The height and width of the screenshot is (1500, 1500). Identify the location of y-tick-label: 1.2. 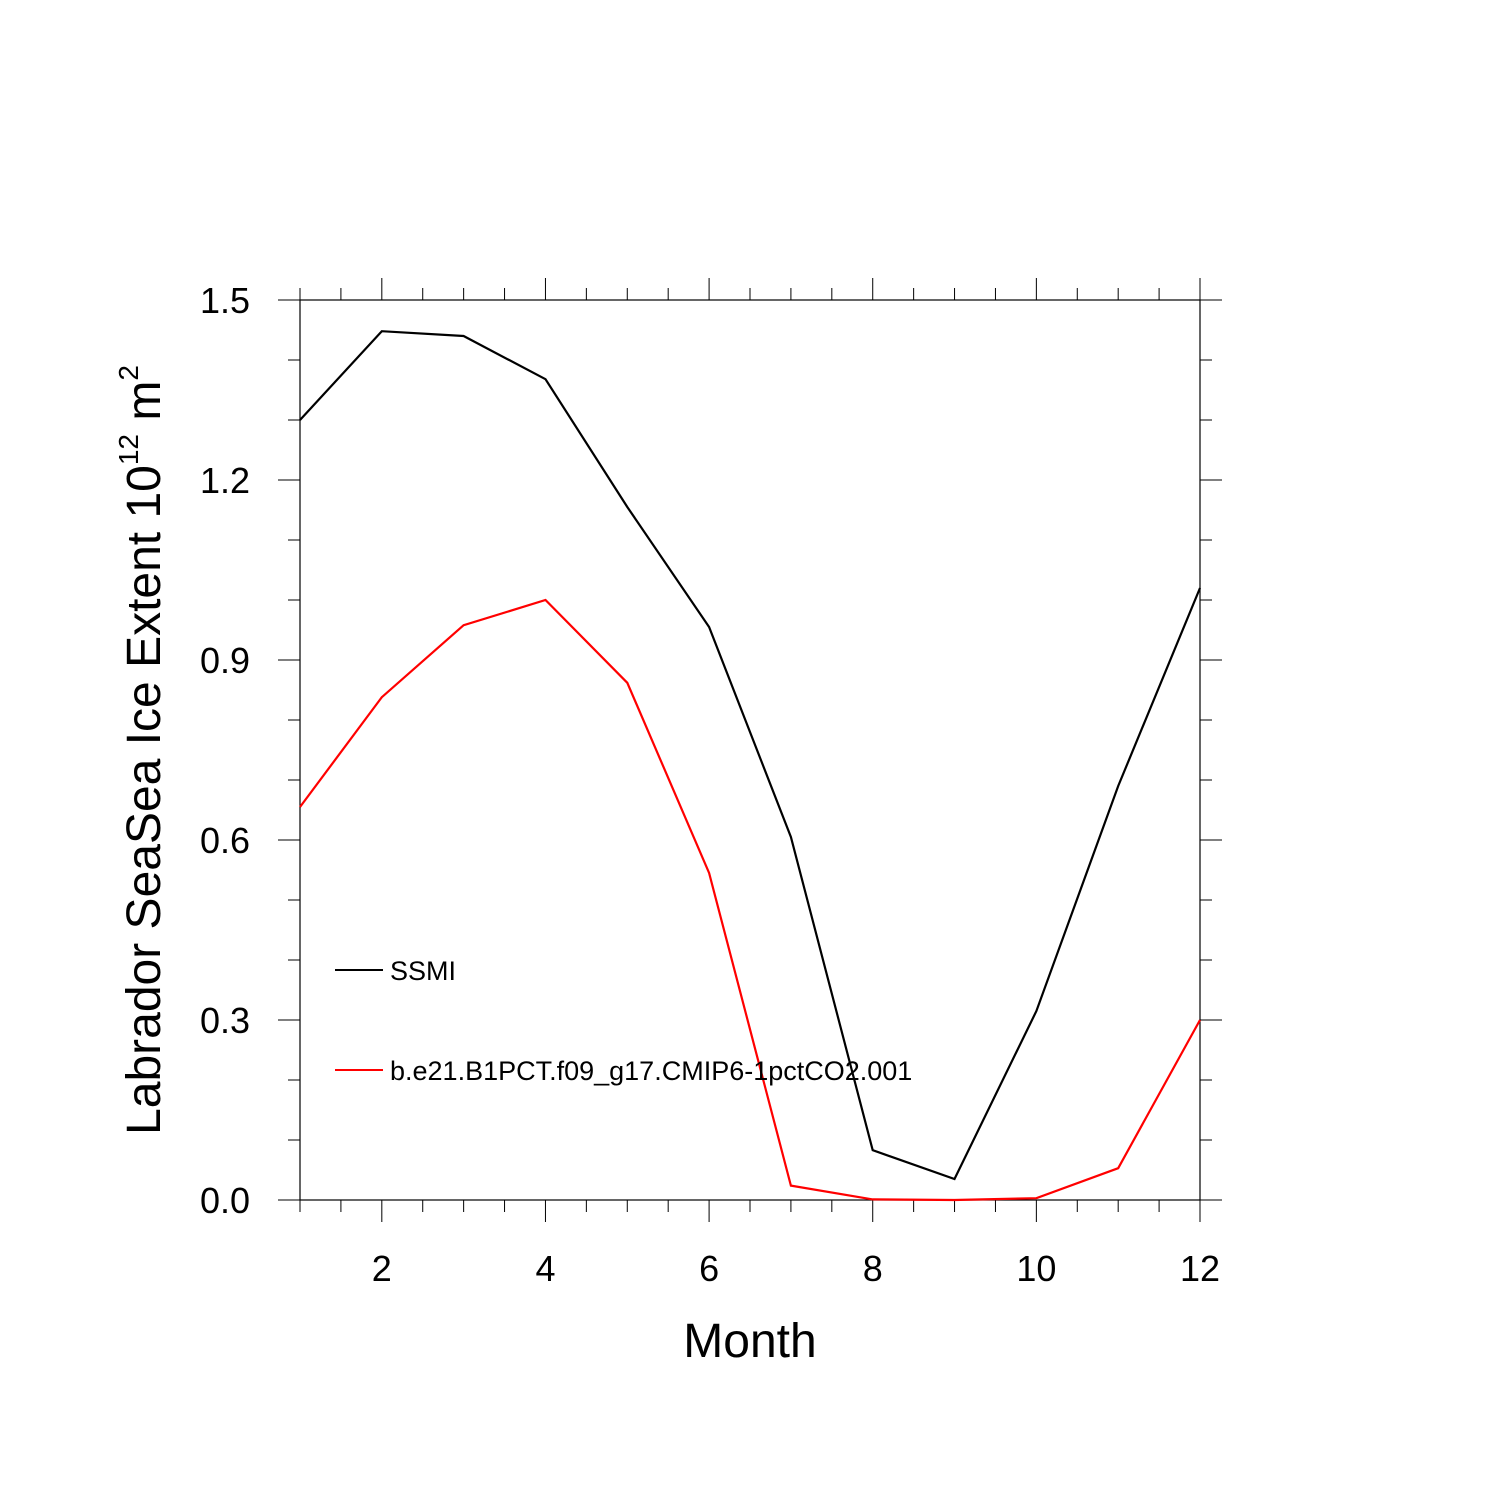
(225, 480).